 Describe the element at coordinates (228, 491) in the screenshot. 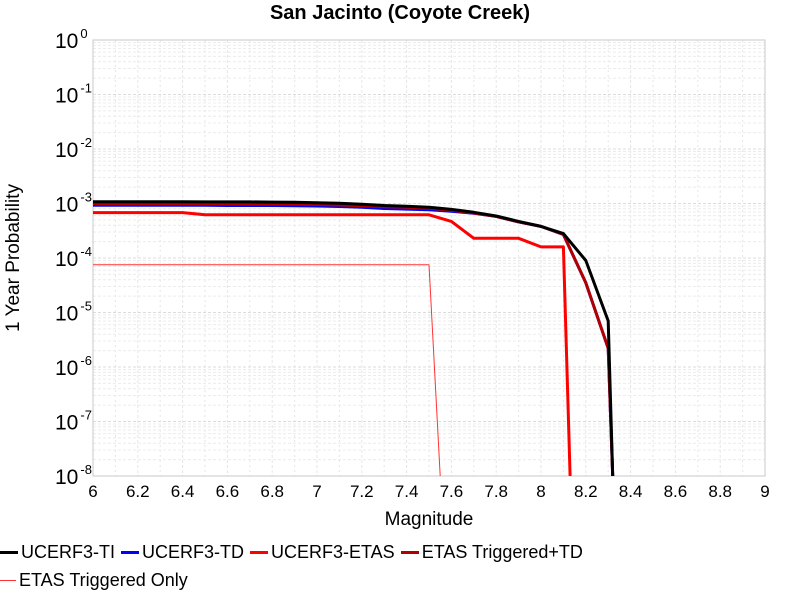

I see `x-tick-label: 6.6` at that location.